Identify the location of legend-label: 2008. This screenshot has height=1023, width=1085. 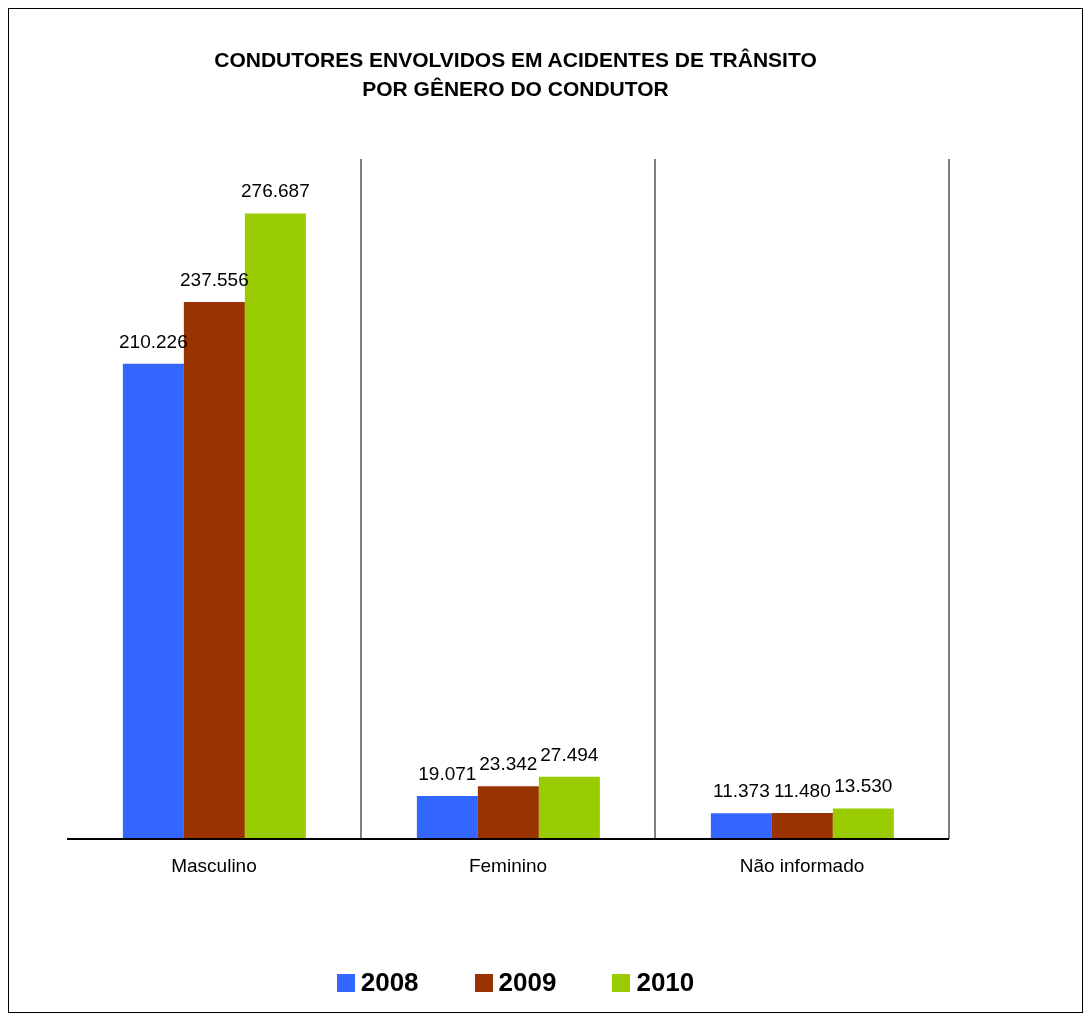
(389, 982).